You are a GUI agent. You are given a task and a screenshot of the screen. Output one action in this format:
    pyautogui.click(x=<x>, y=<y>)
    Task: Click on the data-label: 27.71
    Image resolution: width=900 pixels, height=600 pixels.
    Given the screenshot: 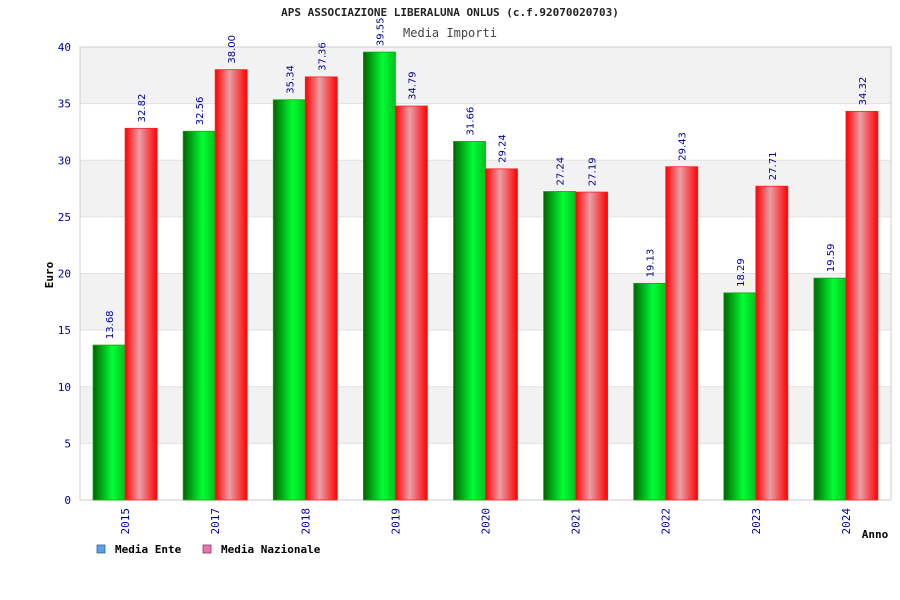 What is the action you would take?
    pyautogui.click(x=773, y=166)
    